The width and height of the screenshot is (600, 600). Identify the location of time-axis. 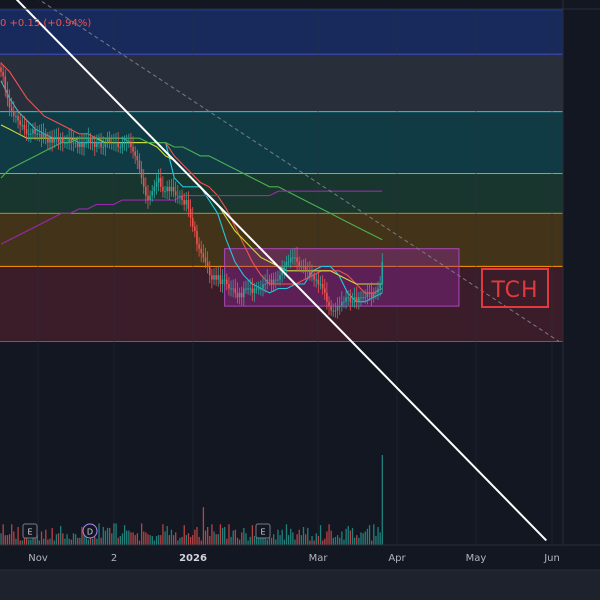
(300, 557).